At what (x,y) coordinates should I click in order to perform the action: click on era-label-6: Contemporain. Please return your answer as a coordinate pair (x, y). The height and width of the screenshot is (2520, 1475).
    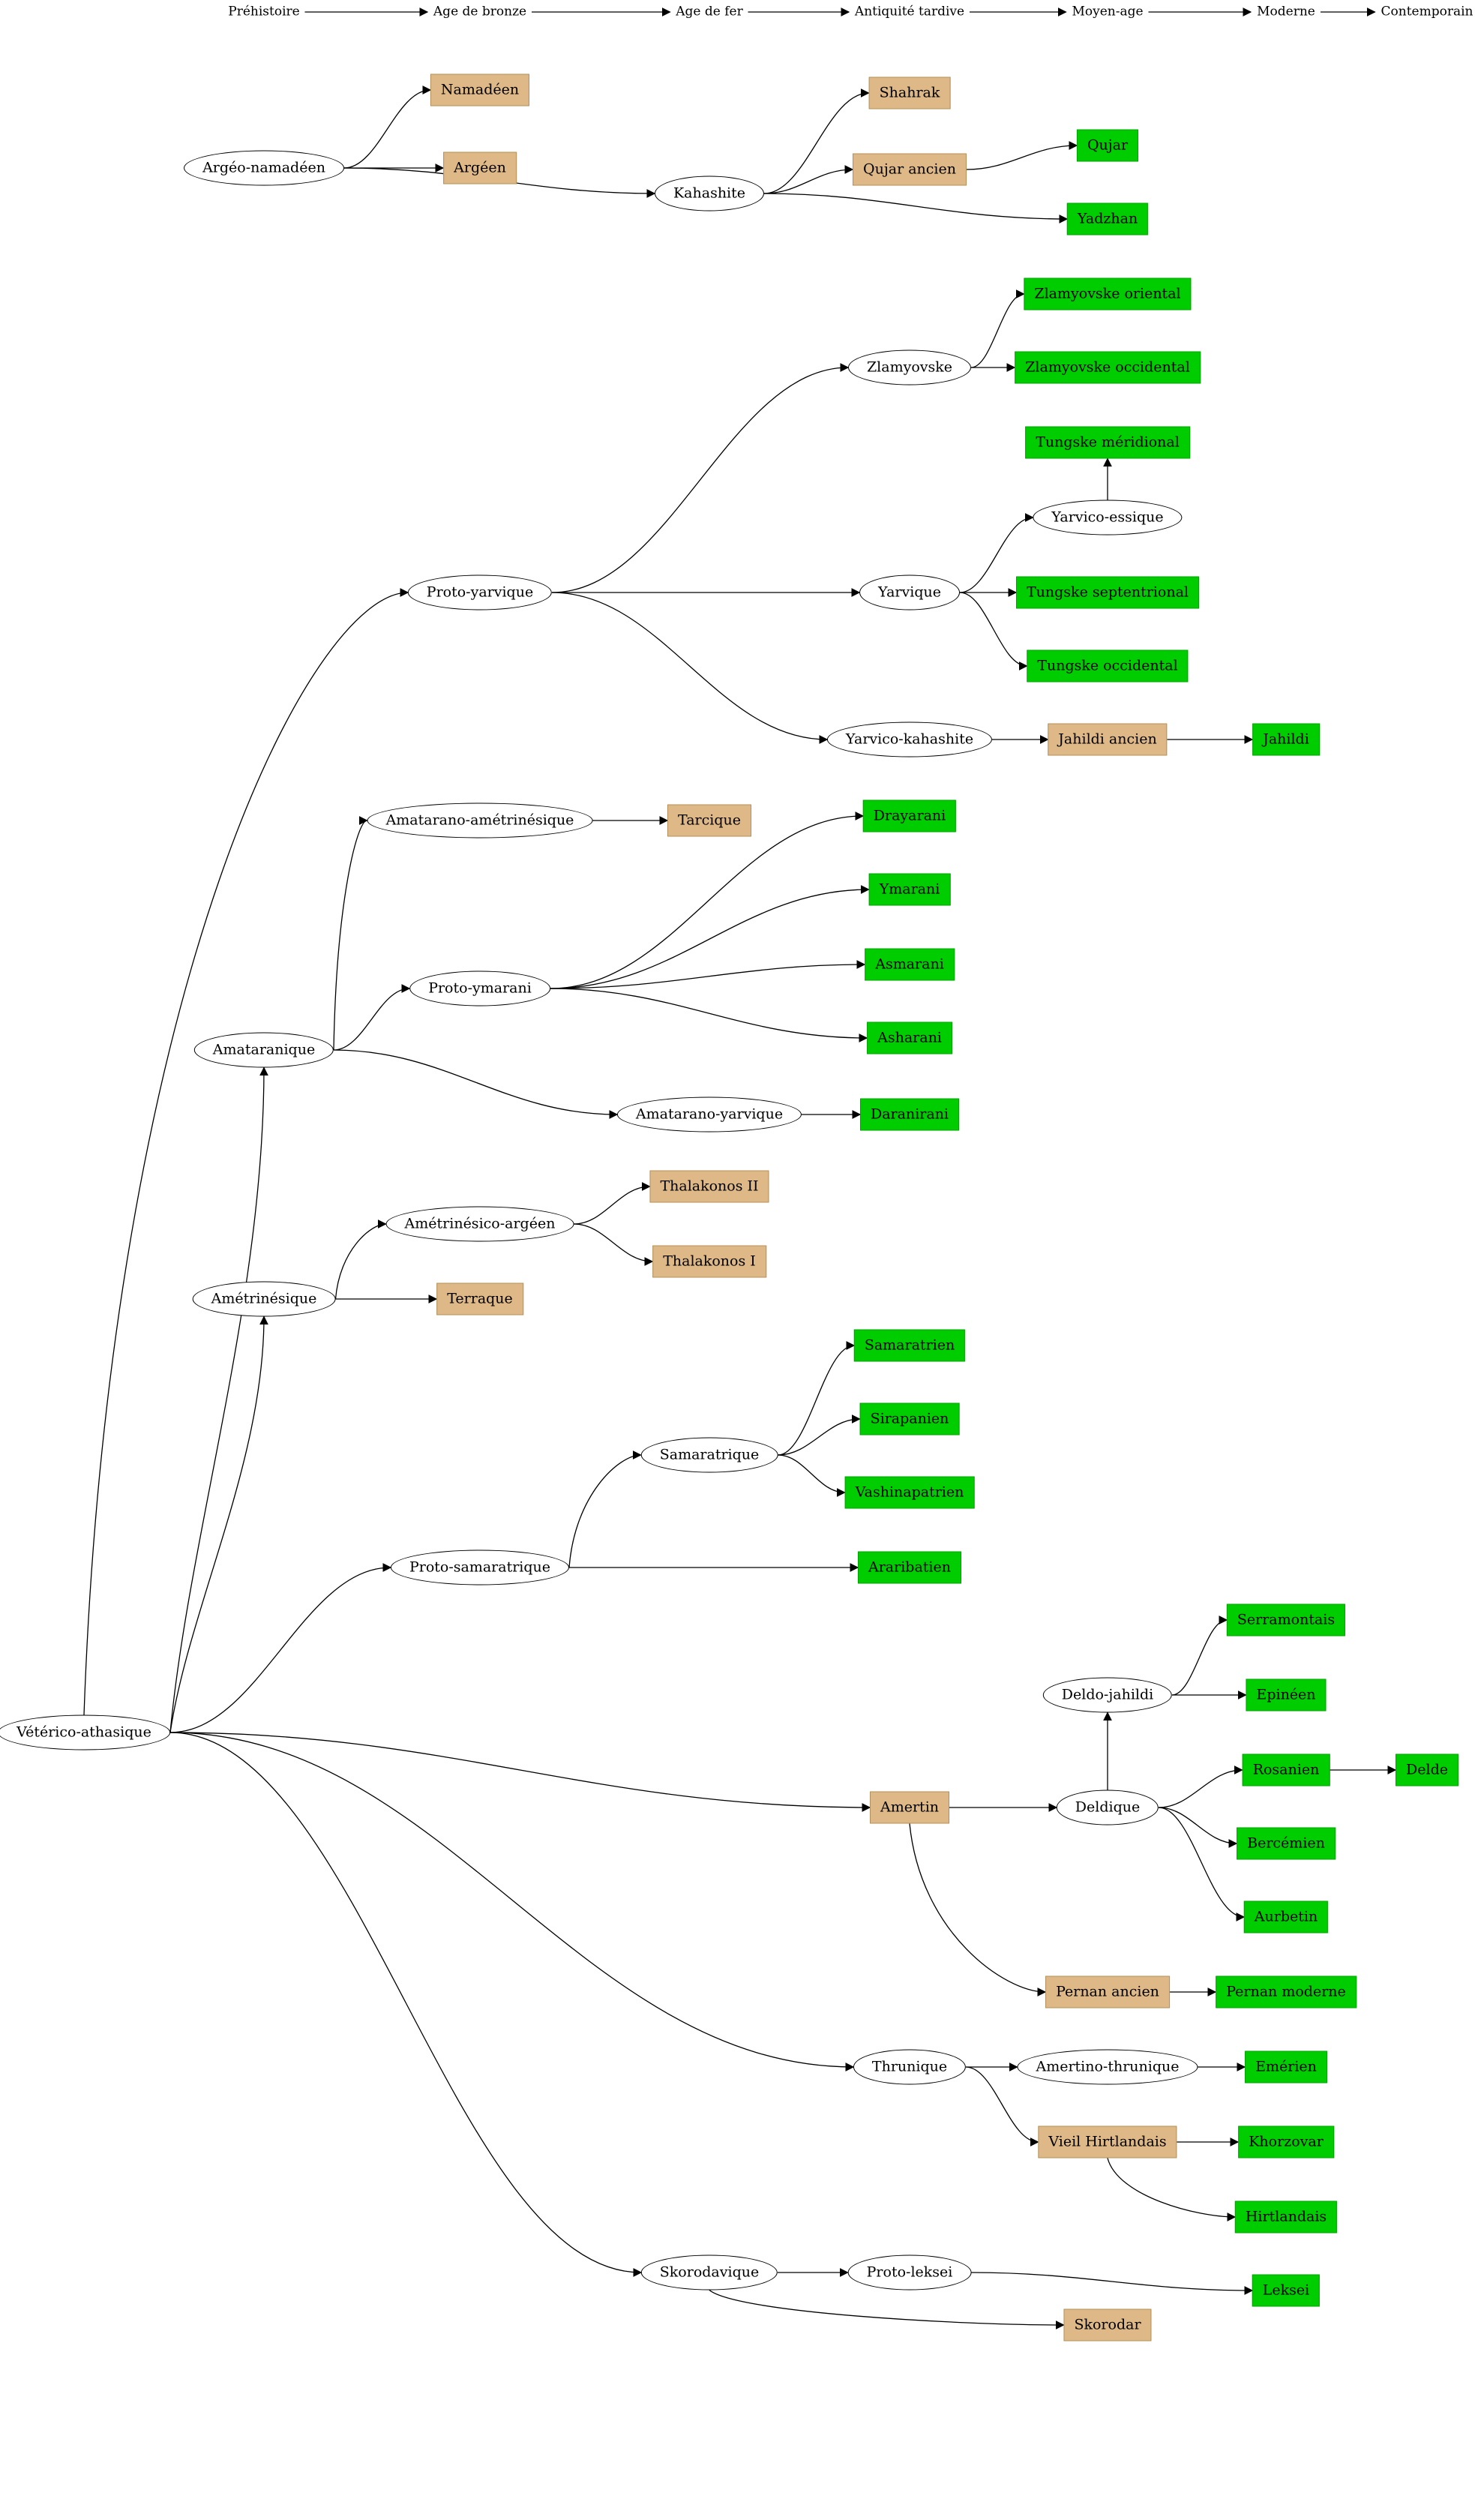
    Looking at the image, I should click on (1428, 12).